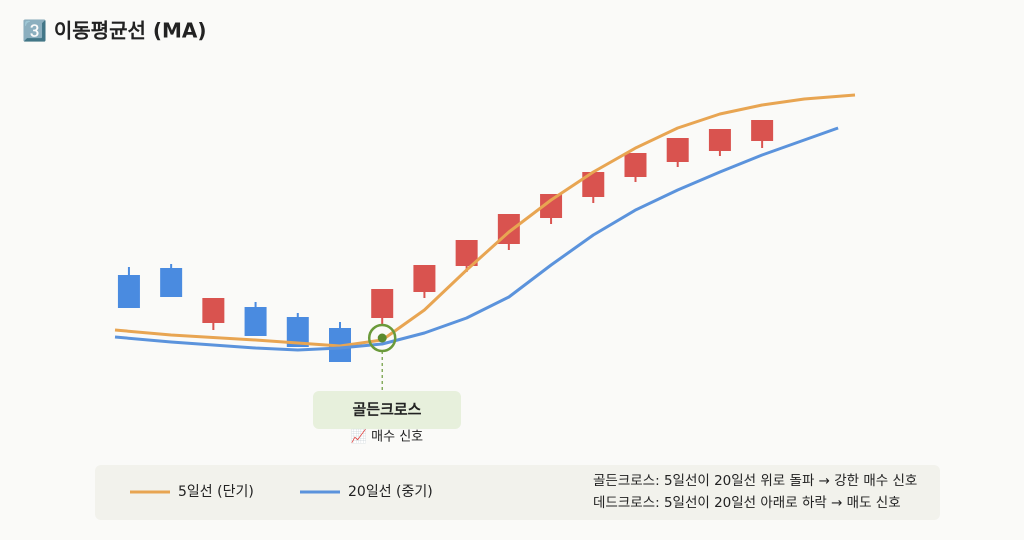  I want to click on legend-box, so click(517, 492).